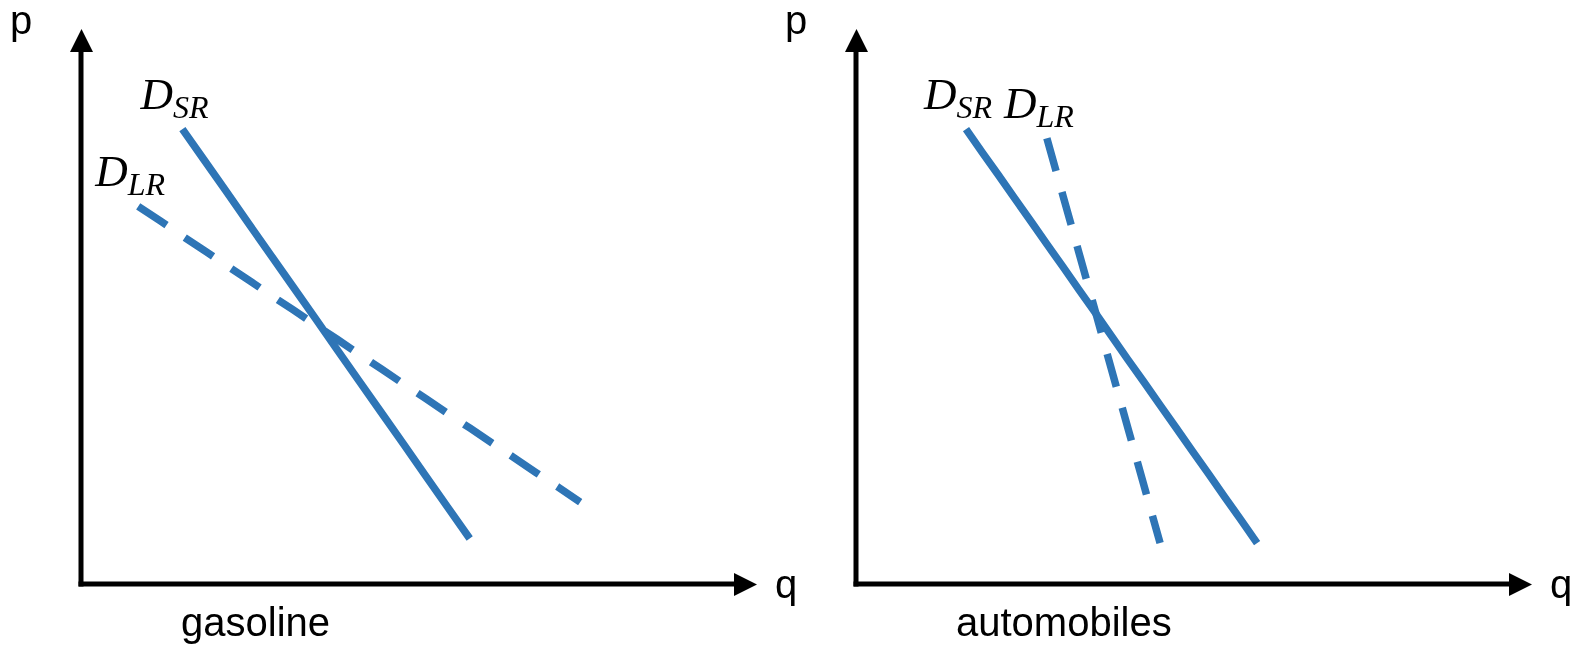 The width and height of the screenshot is (1579, 651). I want to click on text: automobiles, so click(1064, 622).